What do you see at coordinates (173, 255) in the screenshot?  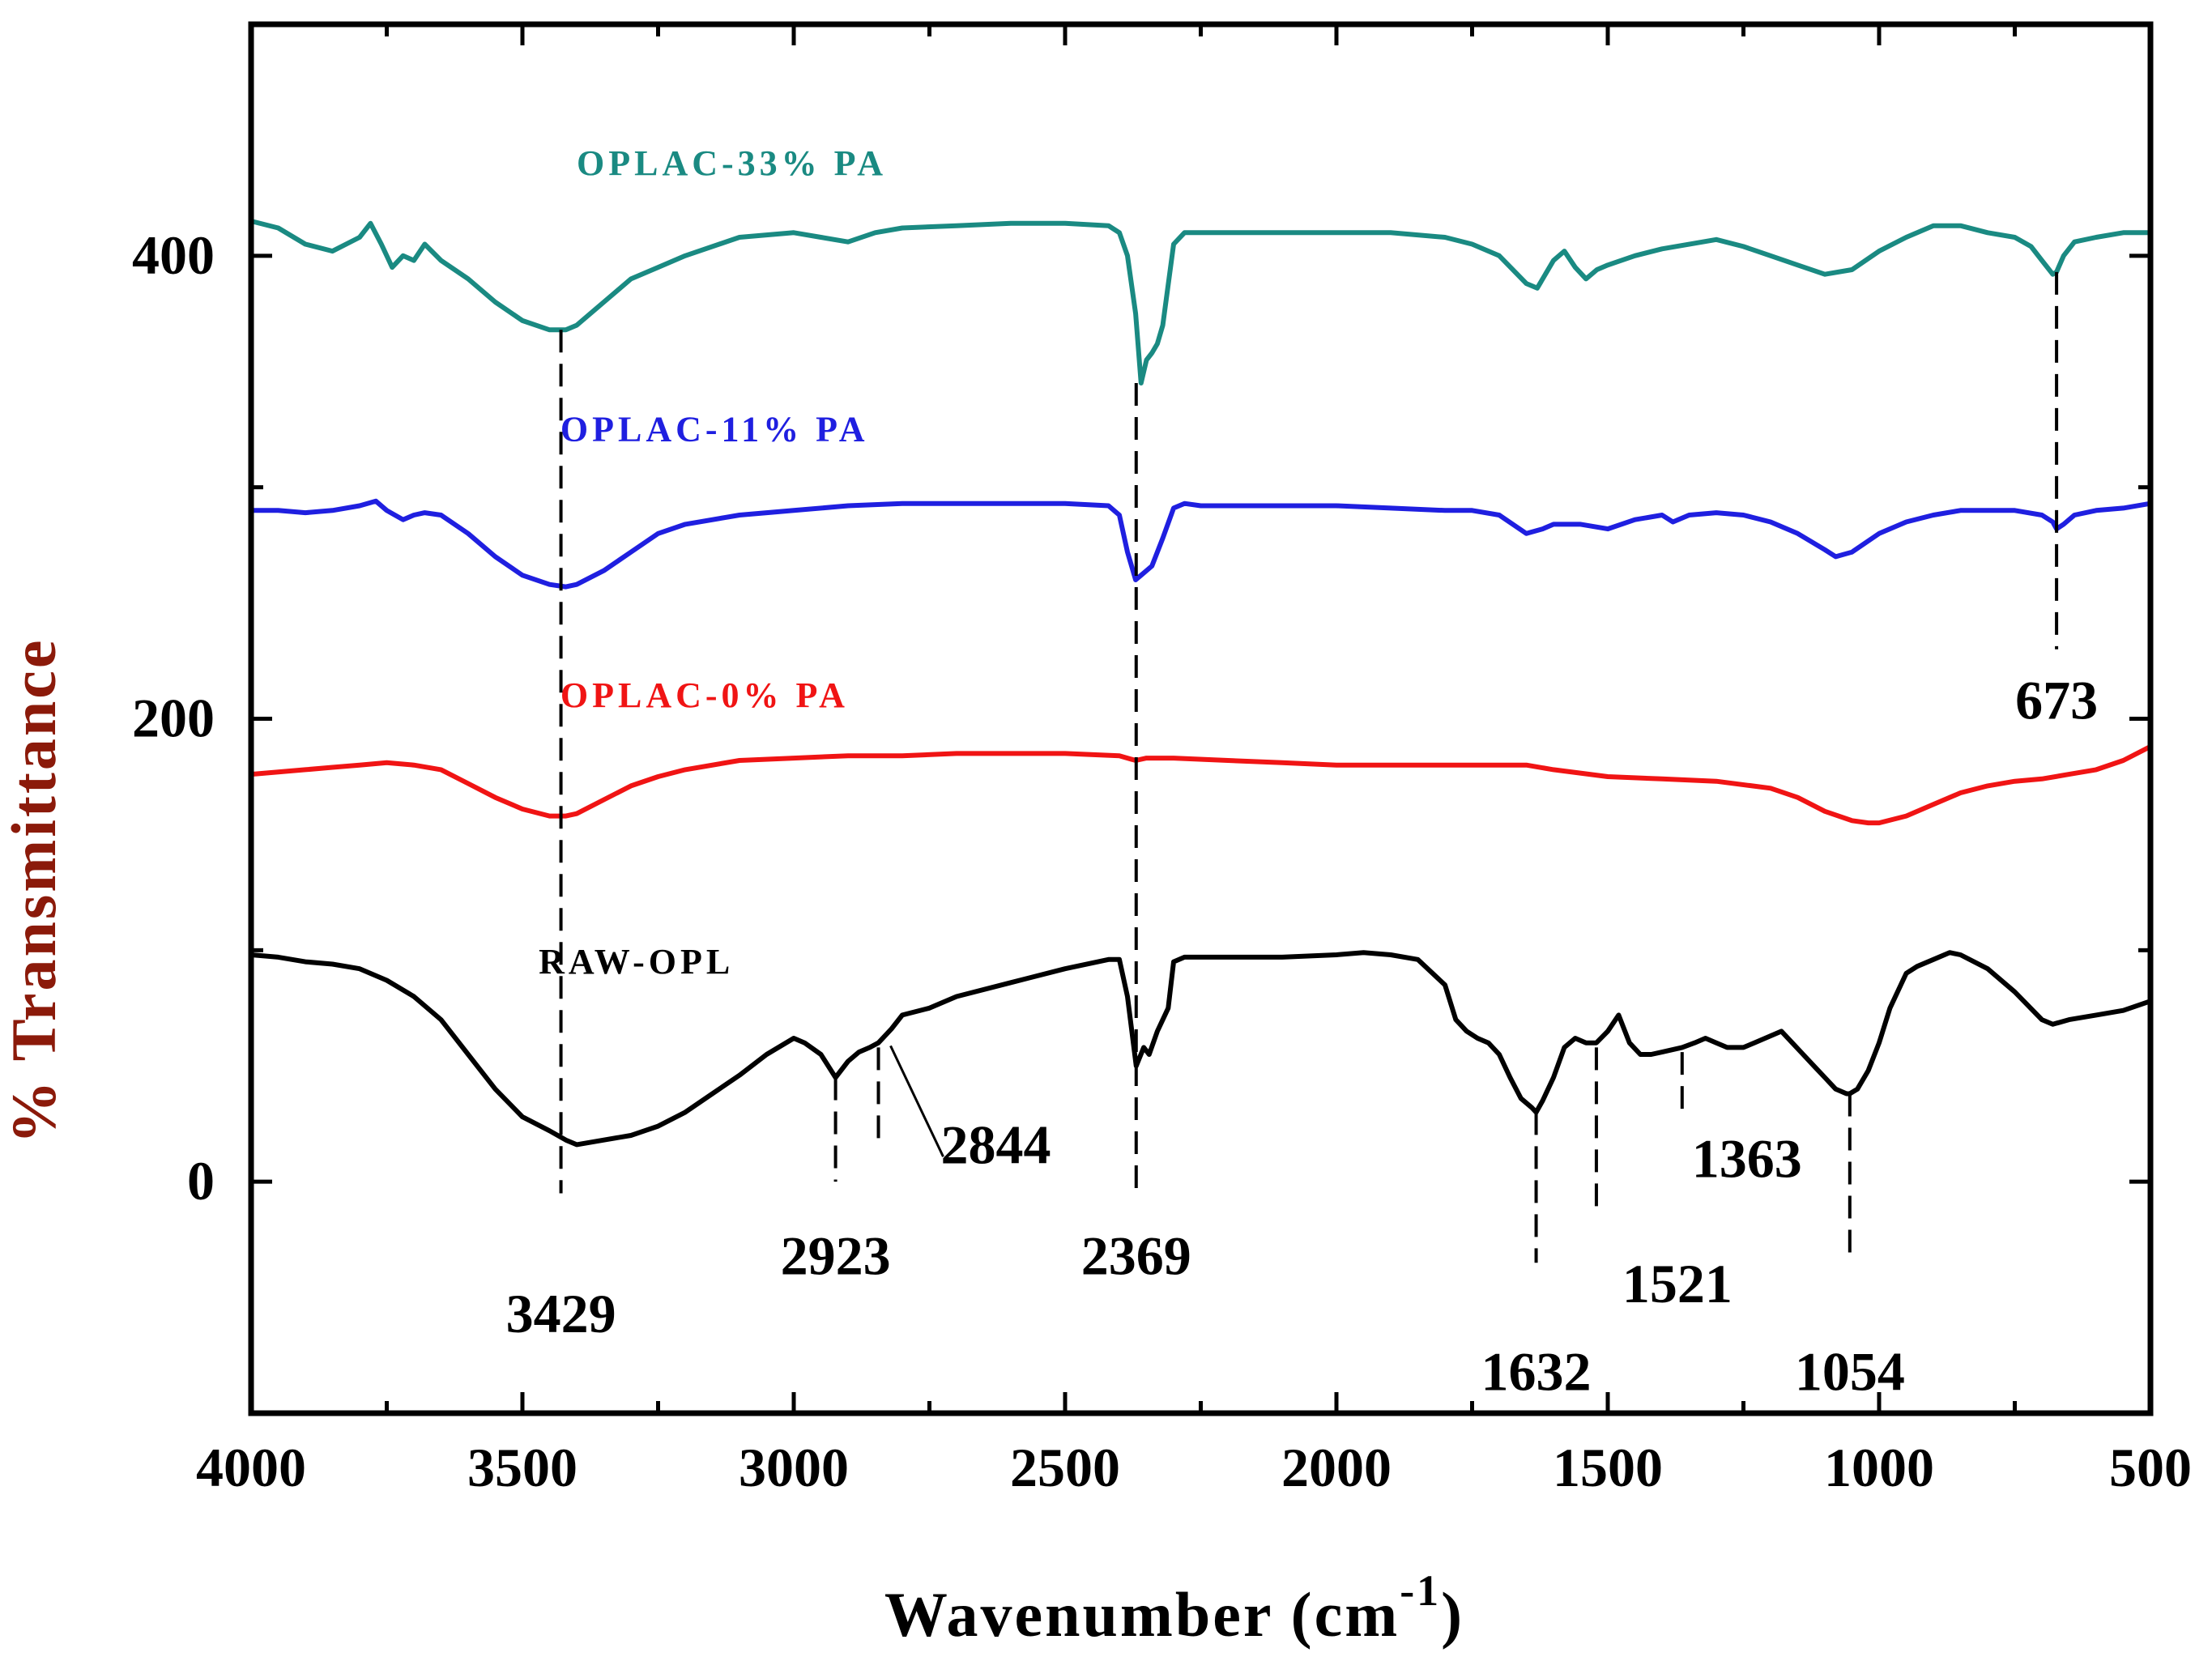 I see `y-tick-label: 400` at bounding box center [173, 255].